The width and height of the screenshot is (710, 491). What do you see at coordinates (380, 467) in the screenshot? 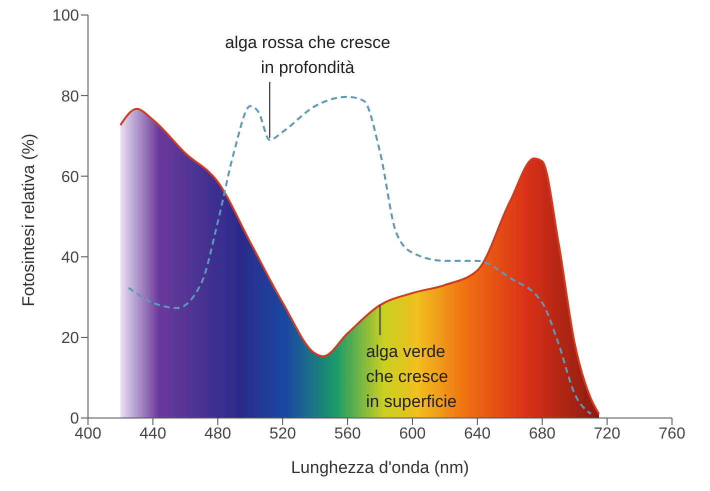
I see `x-axis-title: Lunghezza d'onda (nm)` at bounding box center [380, 467].